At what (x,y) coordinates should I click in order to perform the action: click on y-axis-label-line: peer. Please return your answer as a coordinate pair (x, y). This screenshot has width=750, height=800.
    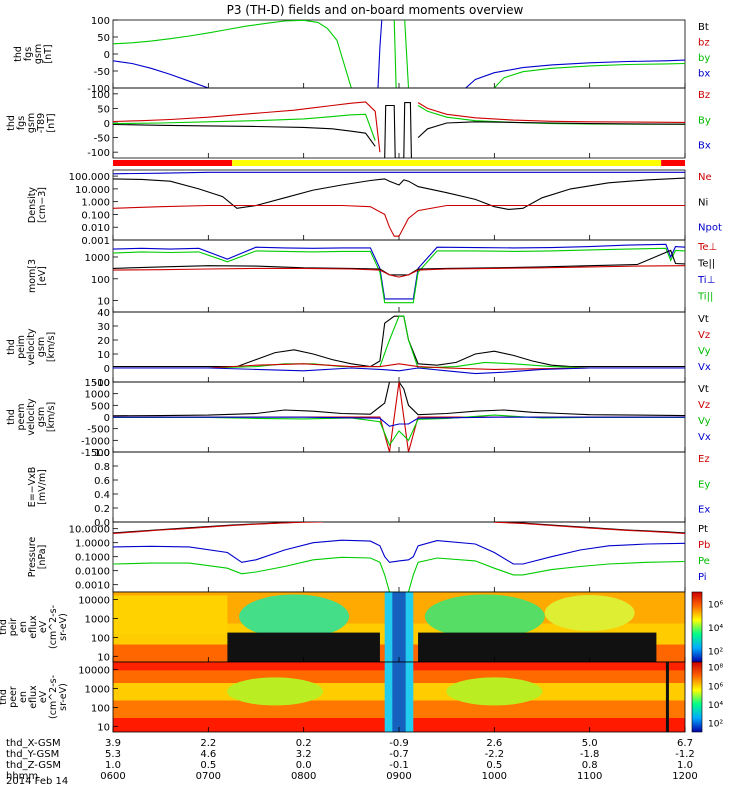
    Looking at the image, I should click on (13, 697).